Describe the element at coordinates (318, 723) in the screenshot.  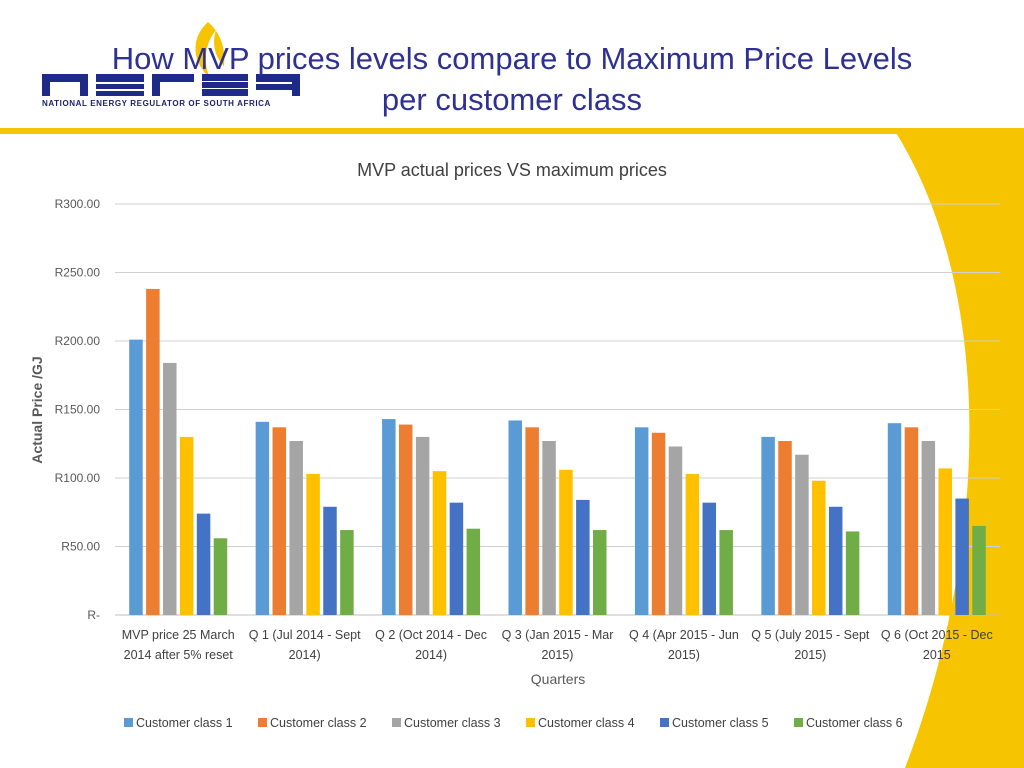
I see `legend-label: Customer class 2` at that location.